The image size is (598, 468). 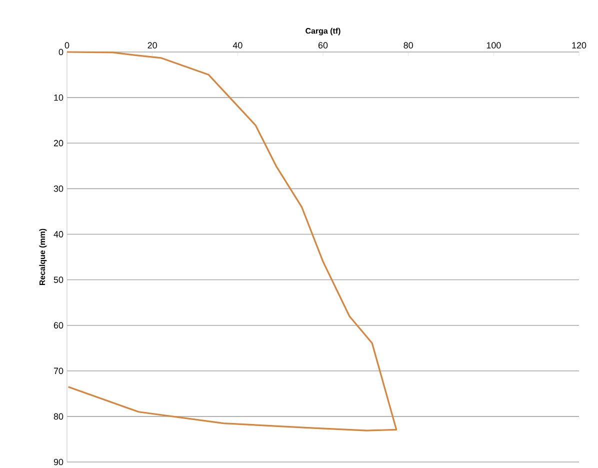 What do you see at coordinates (67, 45) in the screenshot?
I see `x-tick-label: 0` at bounding box center [67, 45].